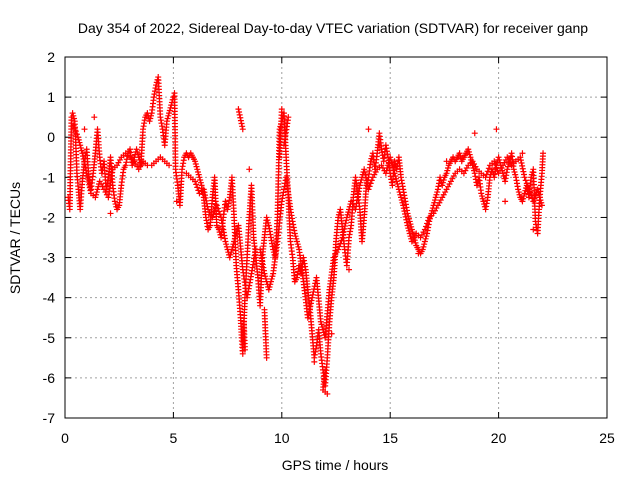  What do you see at coordinates (49, 298) in the screenshot?
I see `y-tick-label: -4` at bounding box center [49, 298].